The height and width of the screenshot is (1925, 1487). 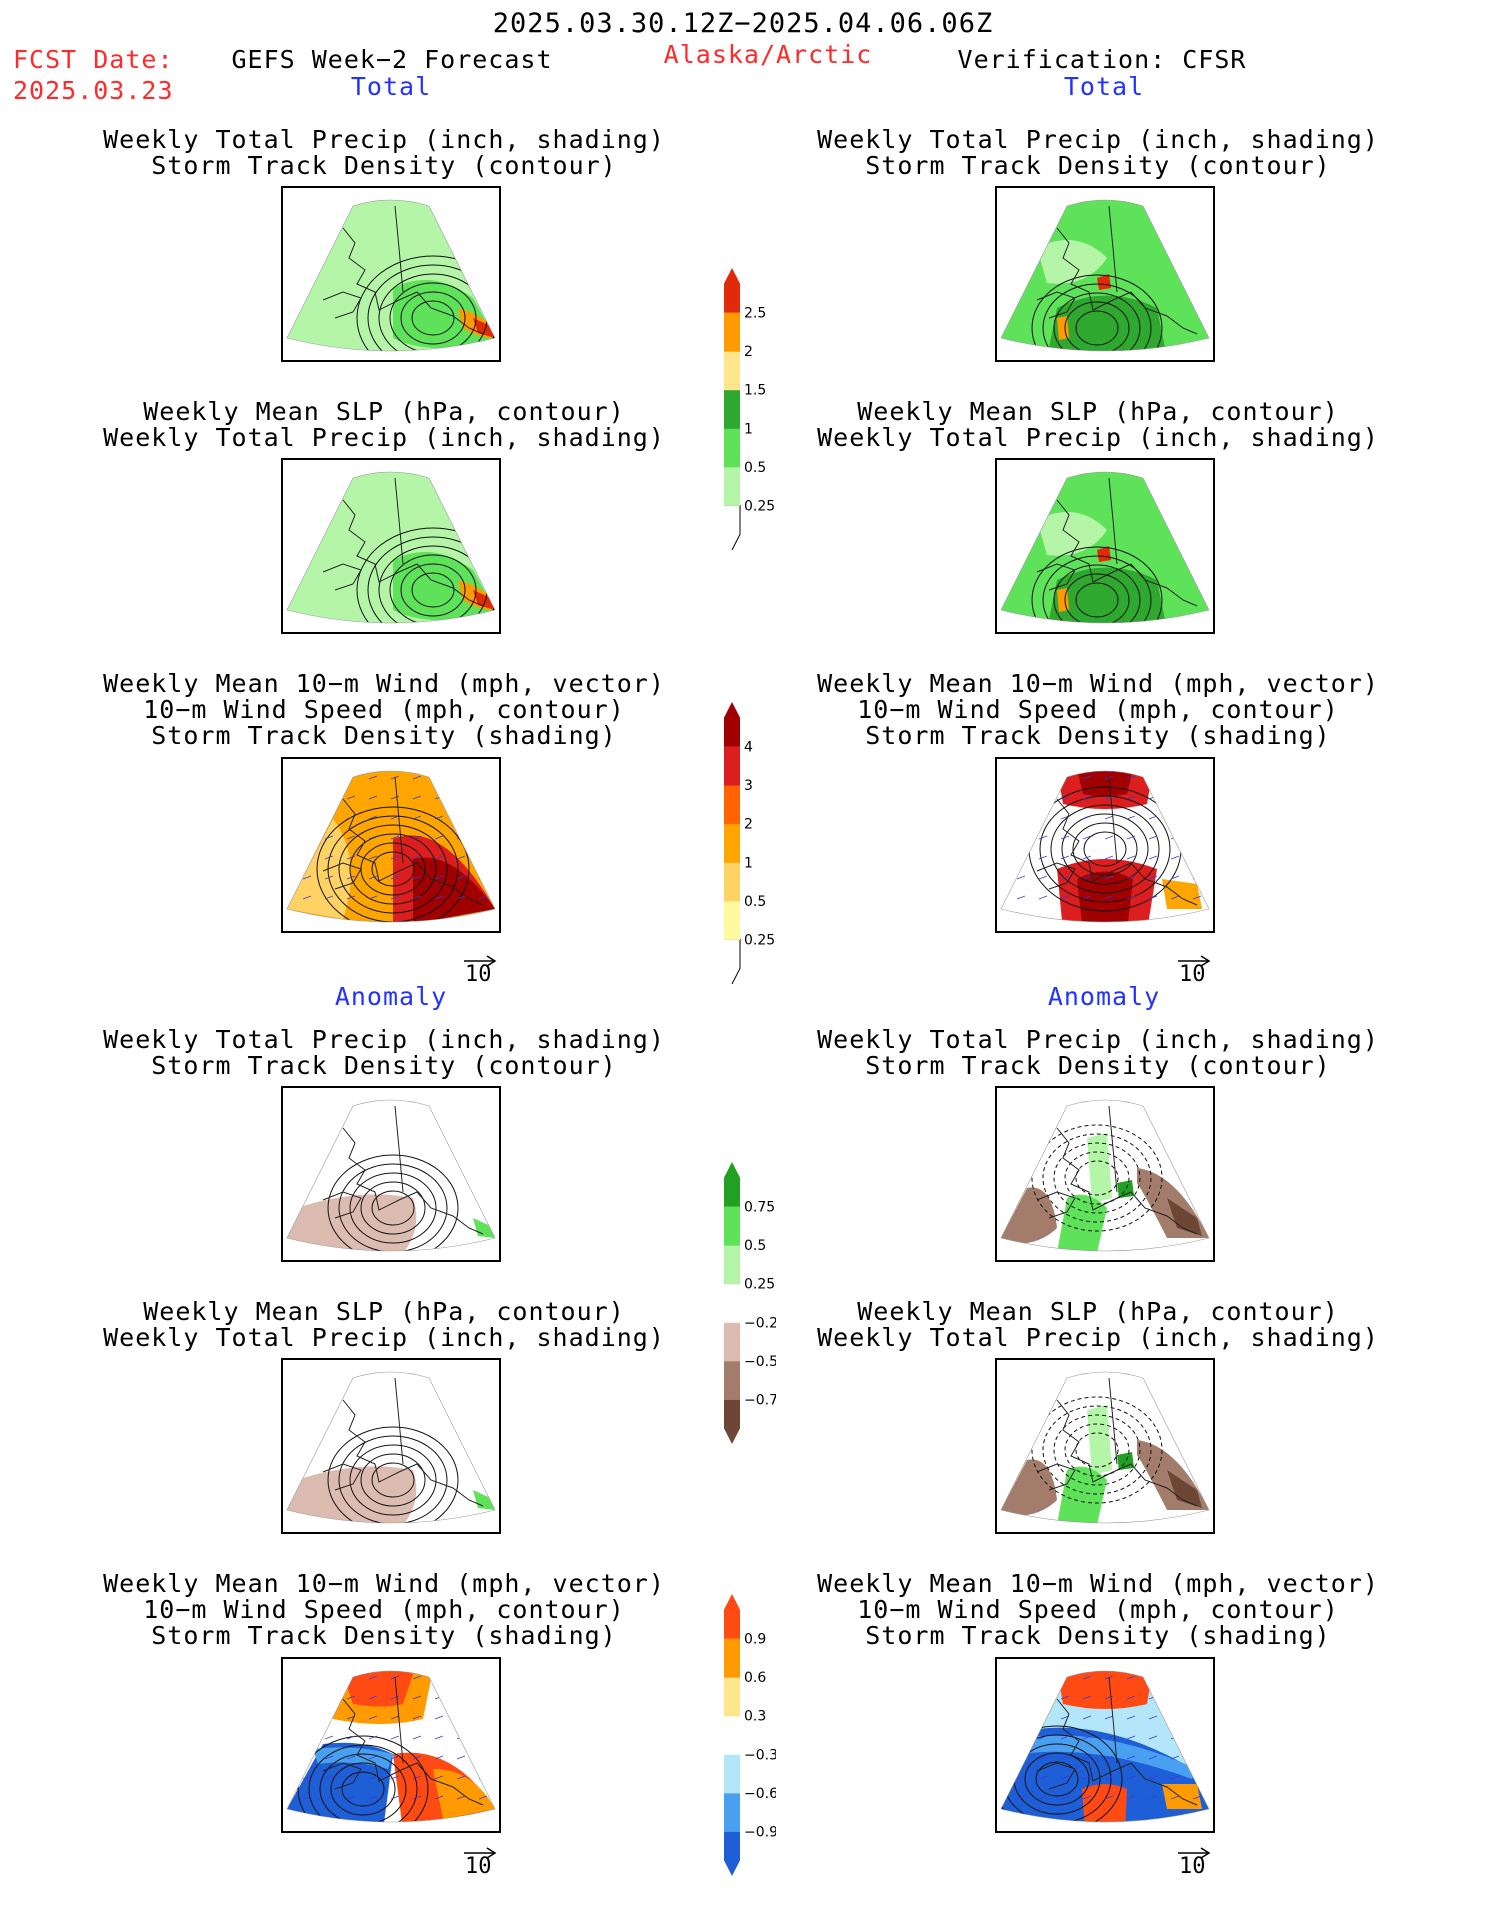 What do you see at coordinates (749, 409) in the screenshot?
I see `colorbar-total-precip: 0.25 0.5 1 1.5 2 2.5` at bounding box center [749, 409].